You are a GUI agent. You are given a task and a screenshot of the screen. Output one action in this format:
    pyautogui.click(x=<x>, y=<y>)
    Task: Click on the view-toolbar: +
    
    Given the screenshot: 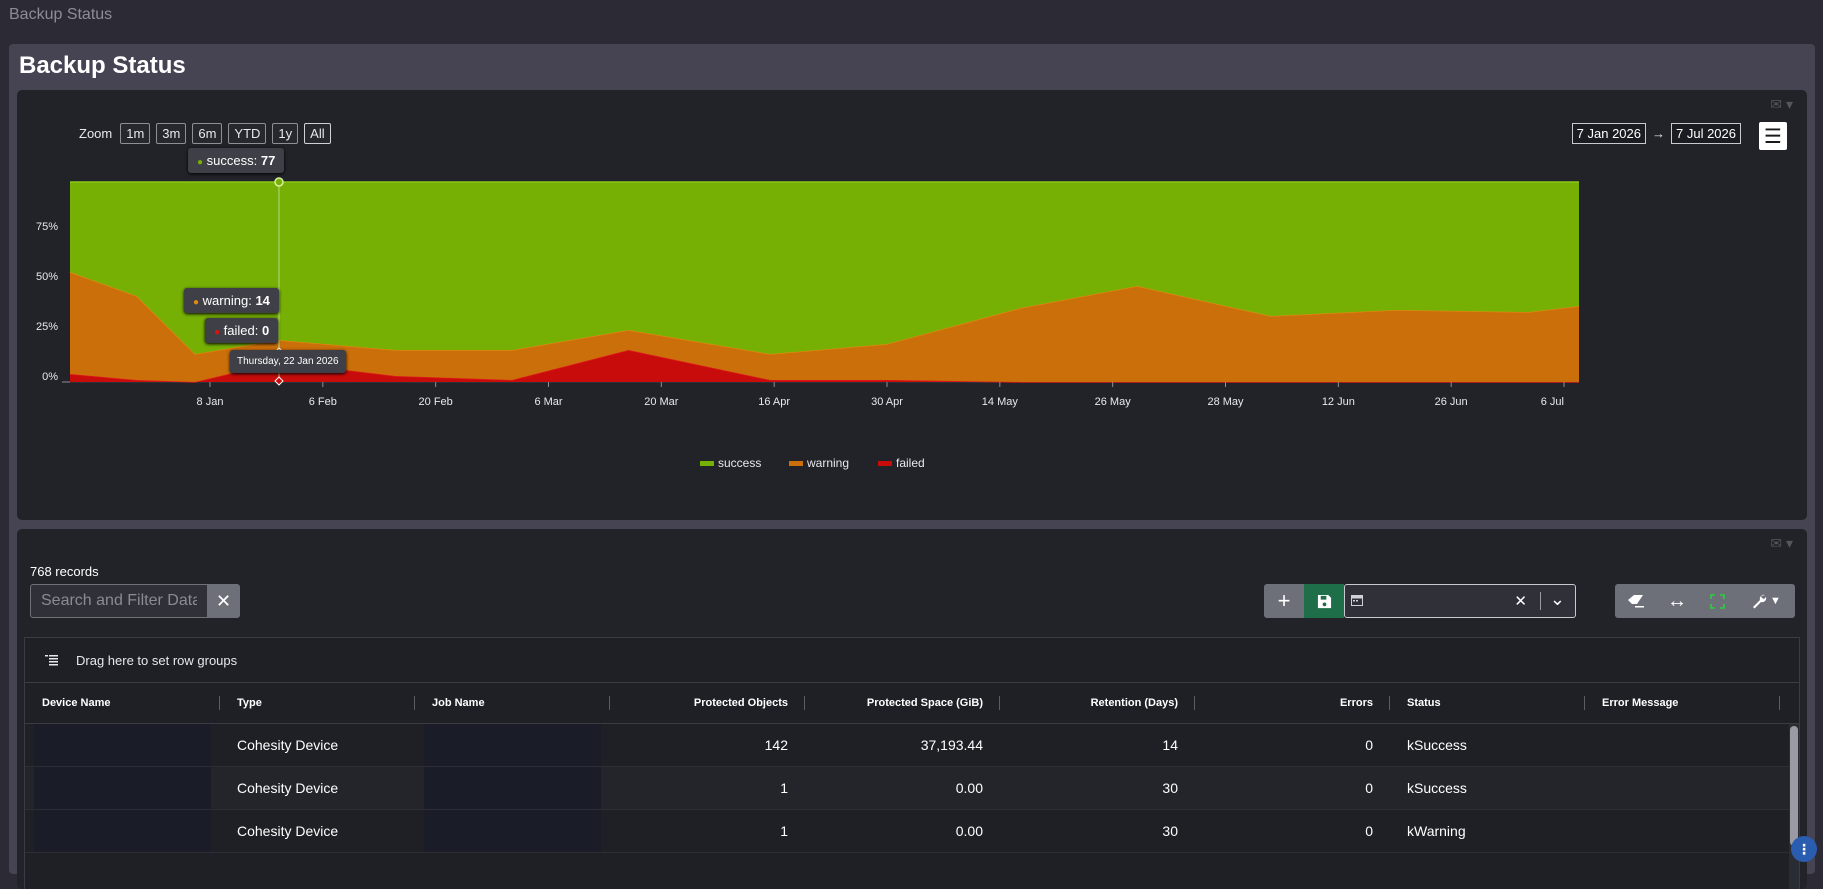 What is the action you would take?
    pyautogui.click(x=1304, y=601)
    